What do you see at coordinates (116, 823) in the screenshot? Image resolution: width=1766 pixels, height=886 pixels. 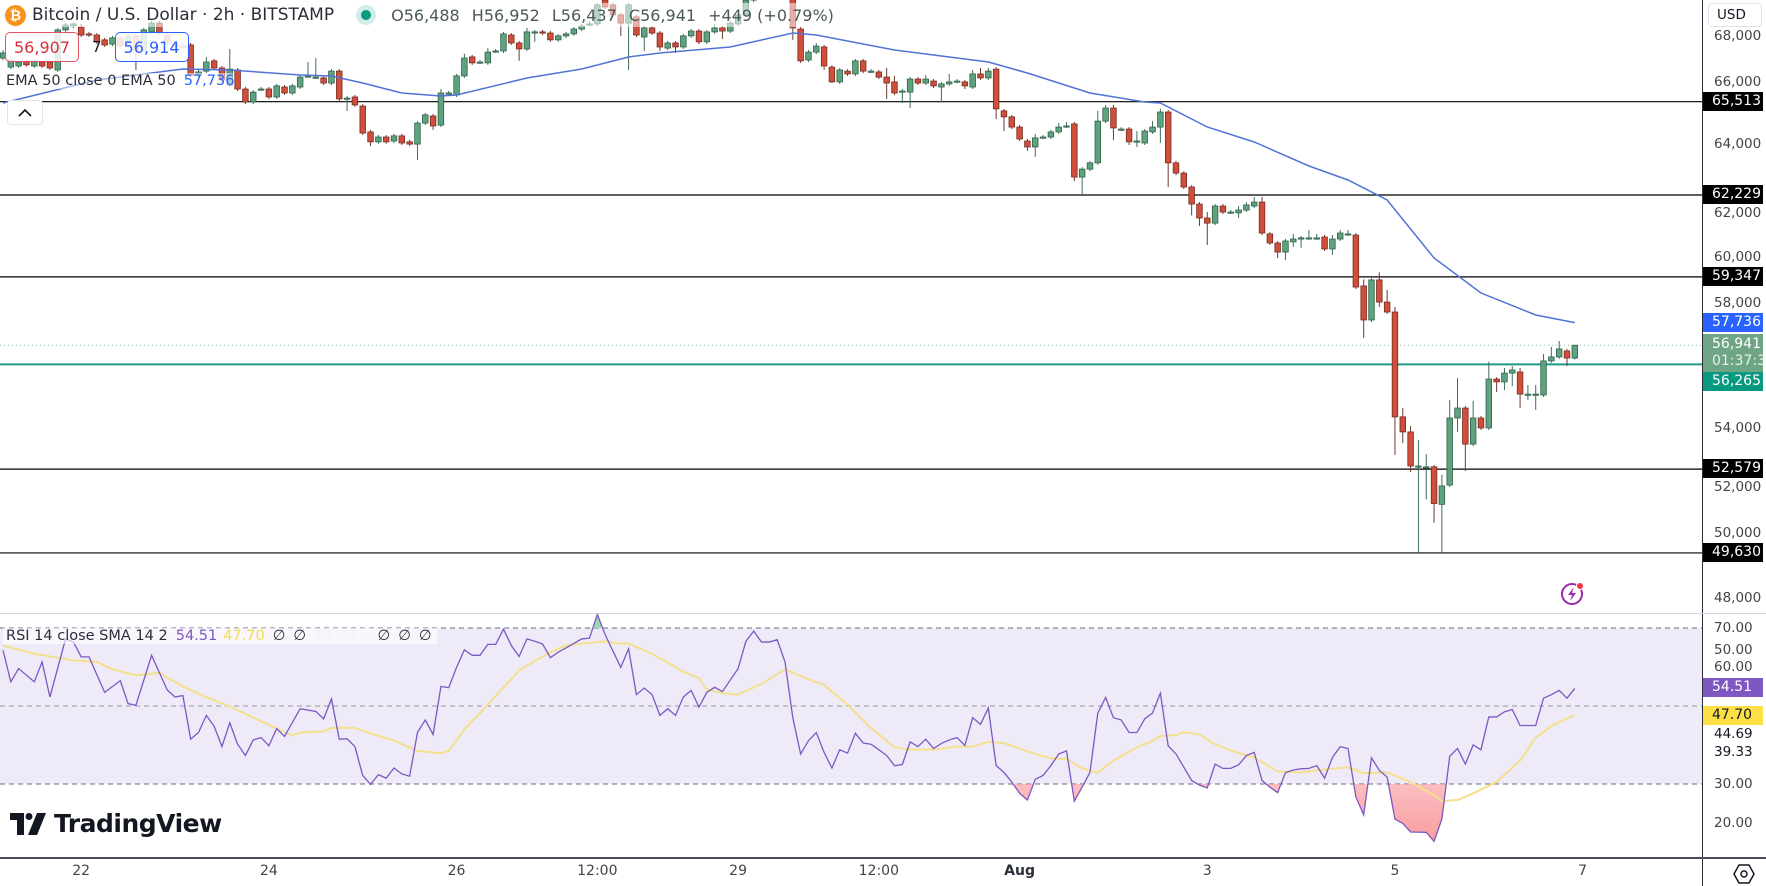 I see `tradingview-logo: TradingView` at bounding box center [116, 823].